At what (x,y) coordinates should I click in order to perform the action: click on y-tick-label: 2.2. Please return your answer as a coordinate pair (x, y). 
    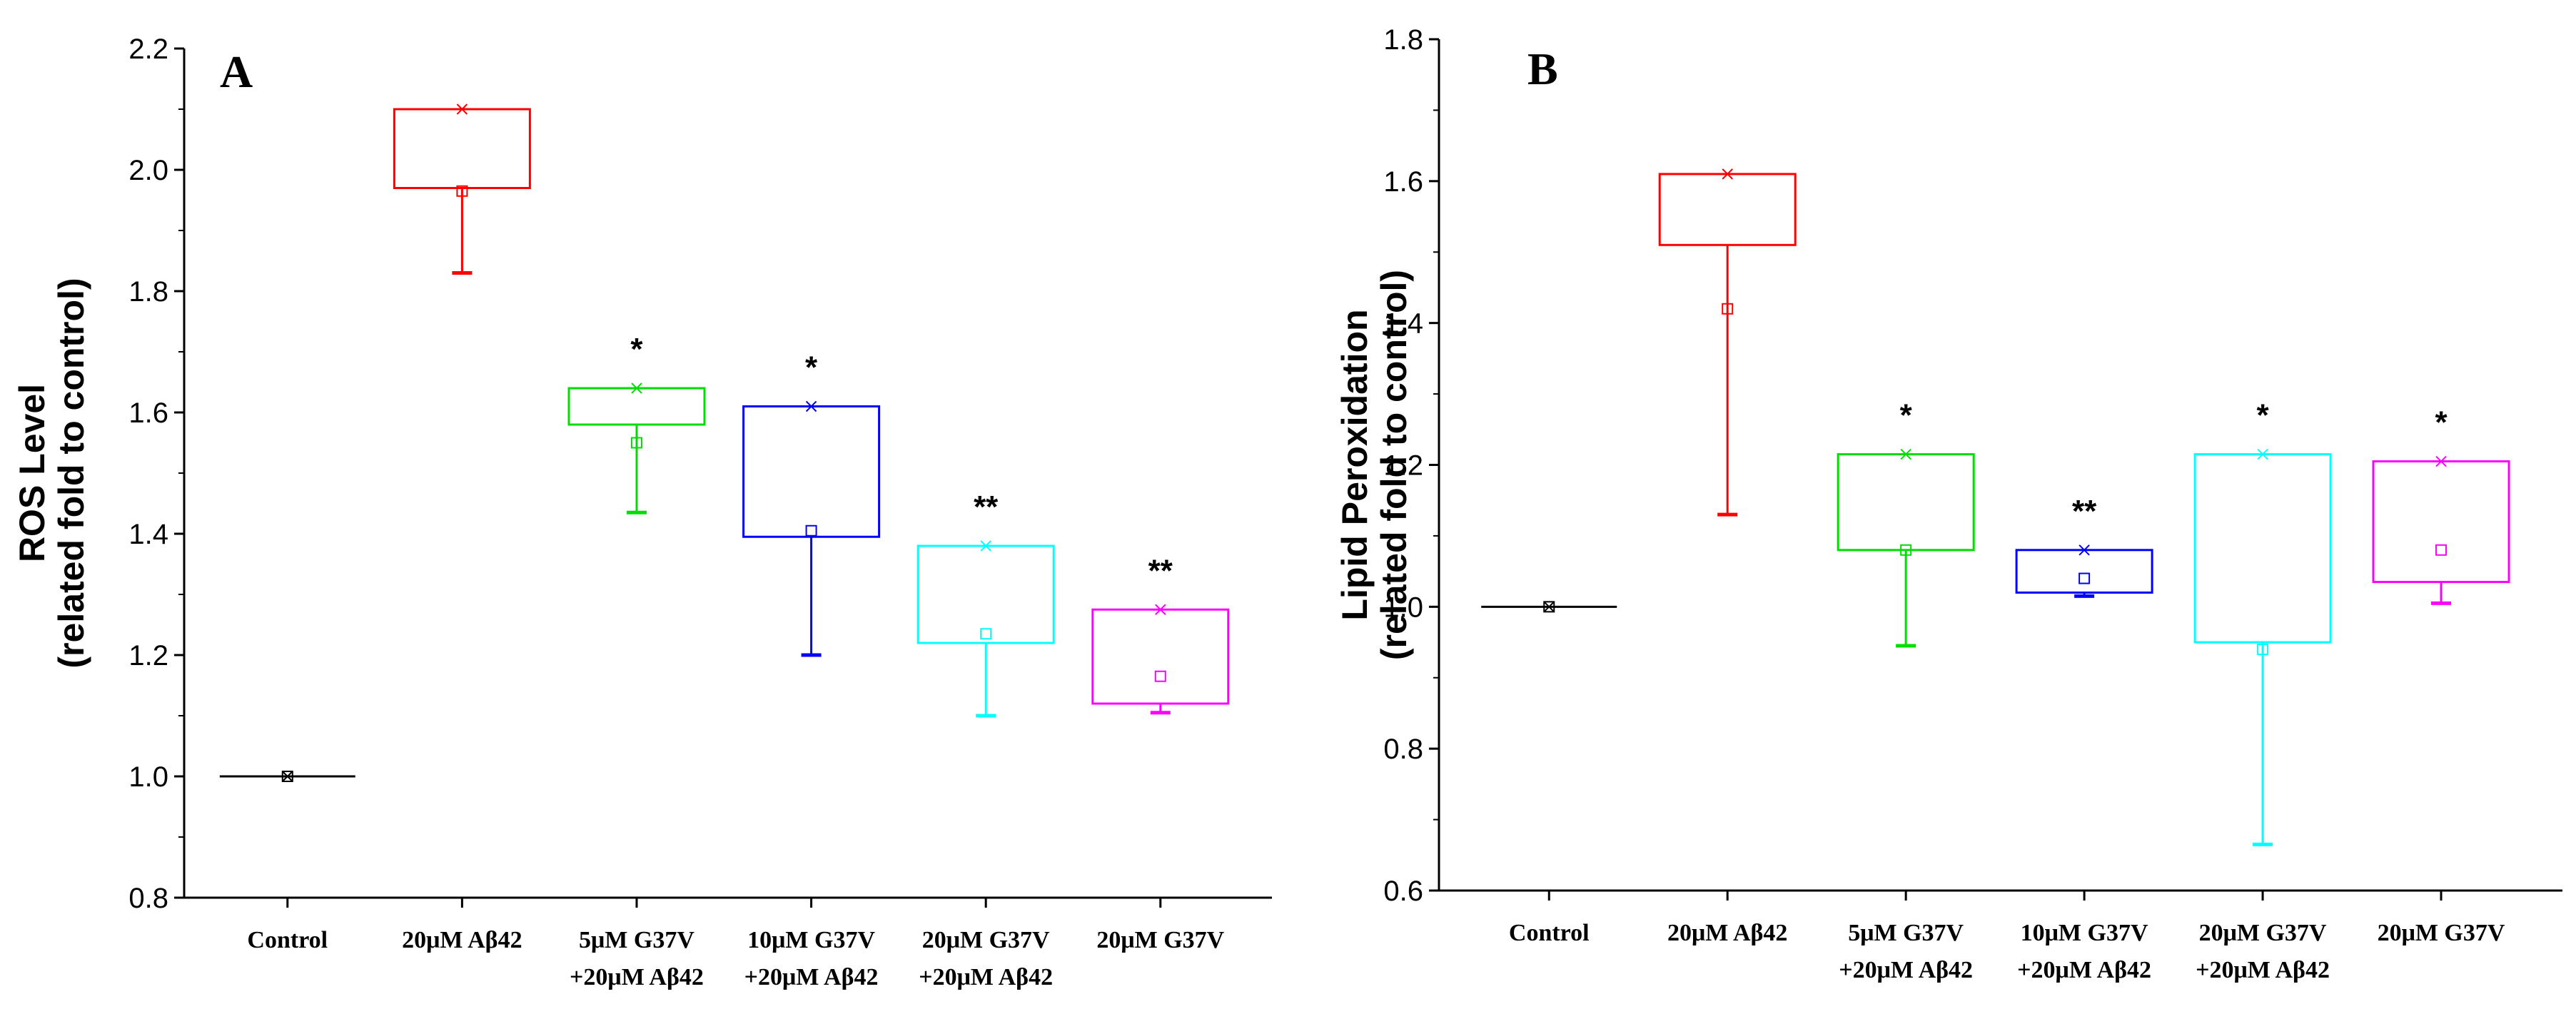
    Looking at the image, I should click on (148, 50).